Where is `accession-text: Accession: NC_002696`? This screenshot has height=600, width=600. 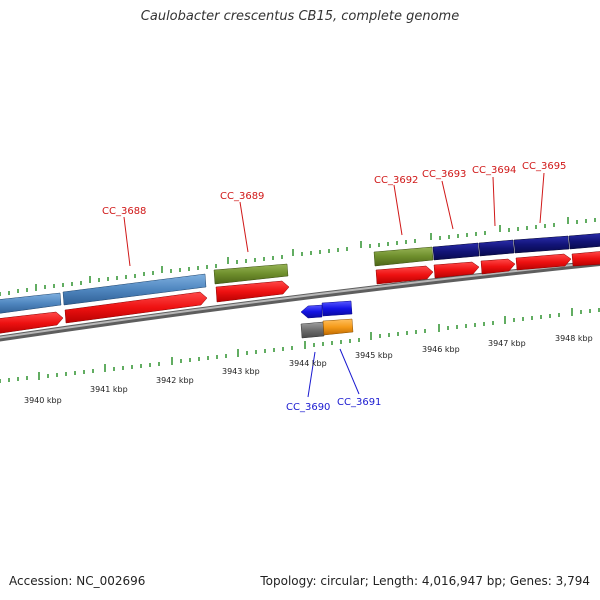
accession-text: Accession: NC_002696 is located at coordinates (77, 581).